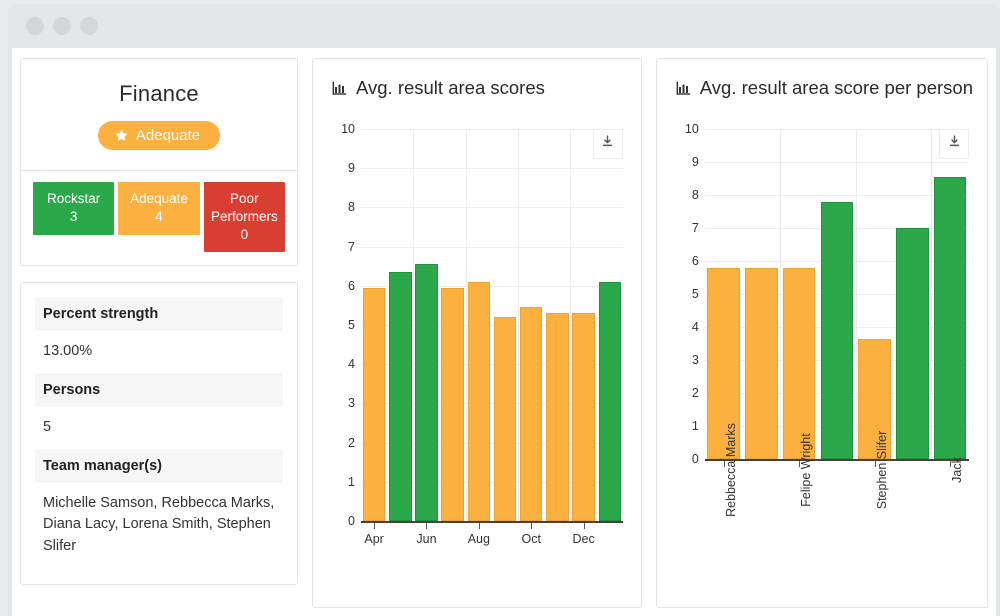 The width and height of the screenshot is (1000, 616). I want to click on chart-title-2-text: Avg. result area score per person, so click(836, 87).